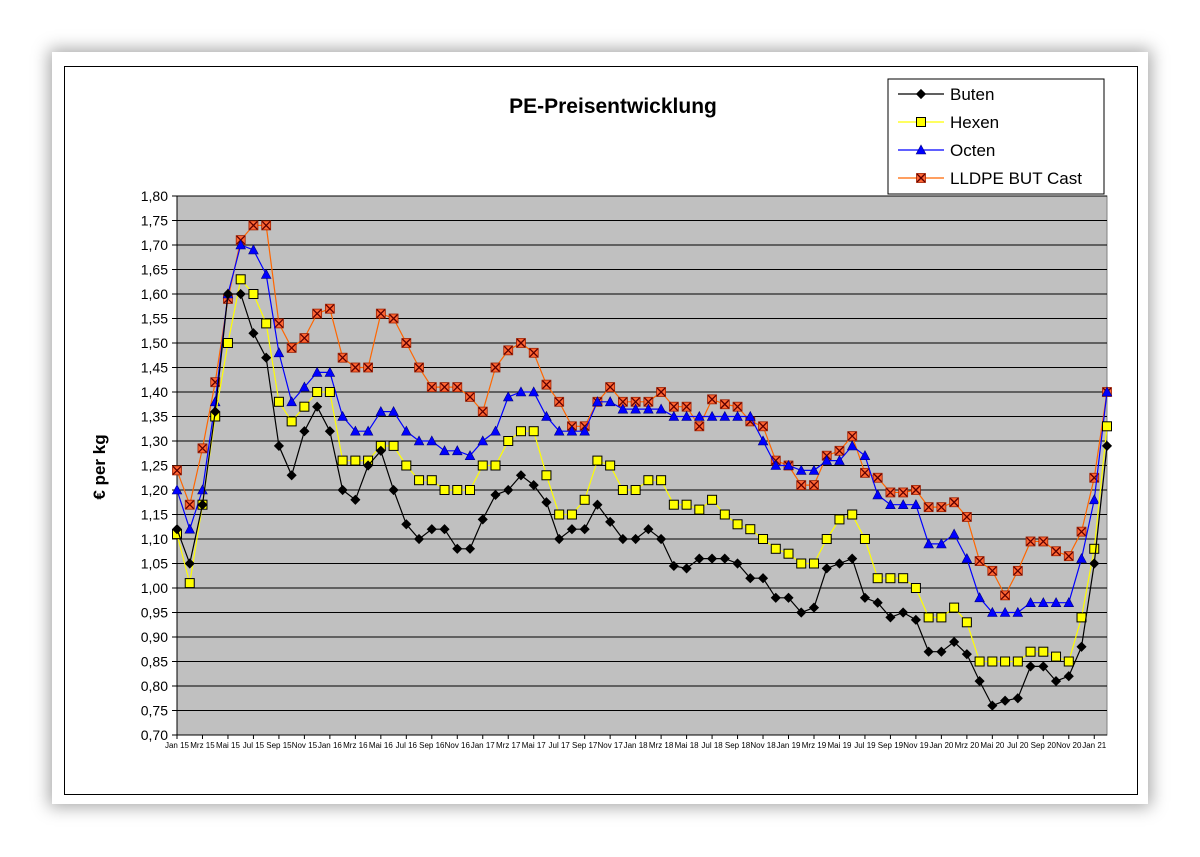  I want to click on y-tick-label: 1,70, so click(154, 245).